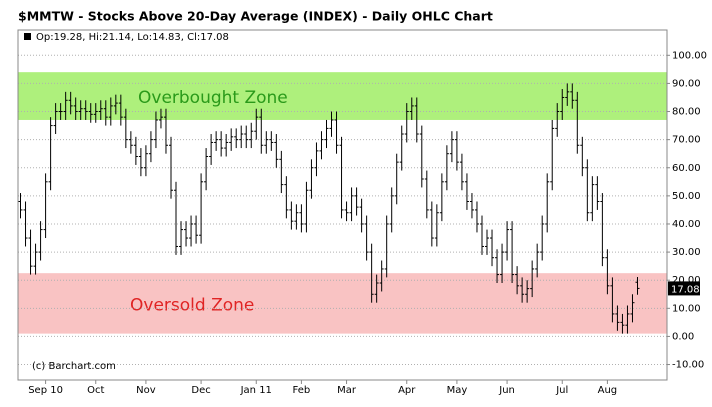  What do you see at coordinates (347, 390) in the screenshot?
I see `x-tick-label: Mar` at bounding box center [347, 390].